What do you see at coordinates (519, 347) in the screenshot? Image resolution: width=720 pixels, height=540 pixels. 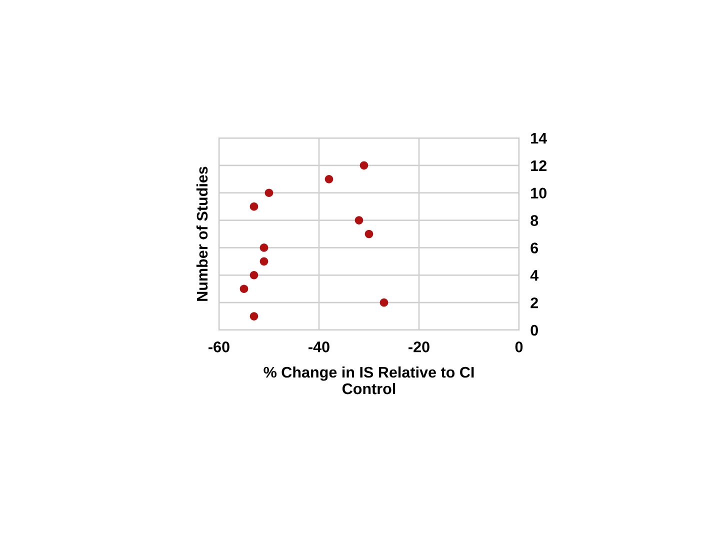 I see `x-tick-label: 0` at bounding box center [519, 347].